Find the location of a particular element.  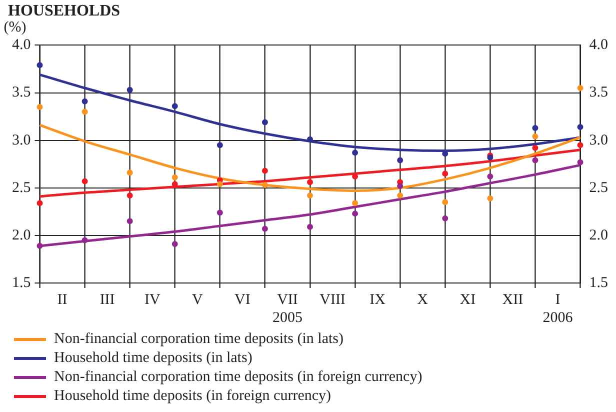

x-tick-label: XII is located at coordinates (513, 300).